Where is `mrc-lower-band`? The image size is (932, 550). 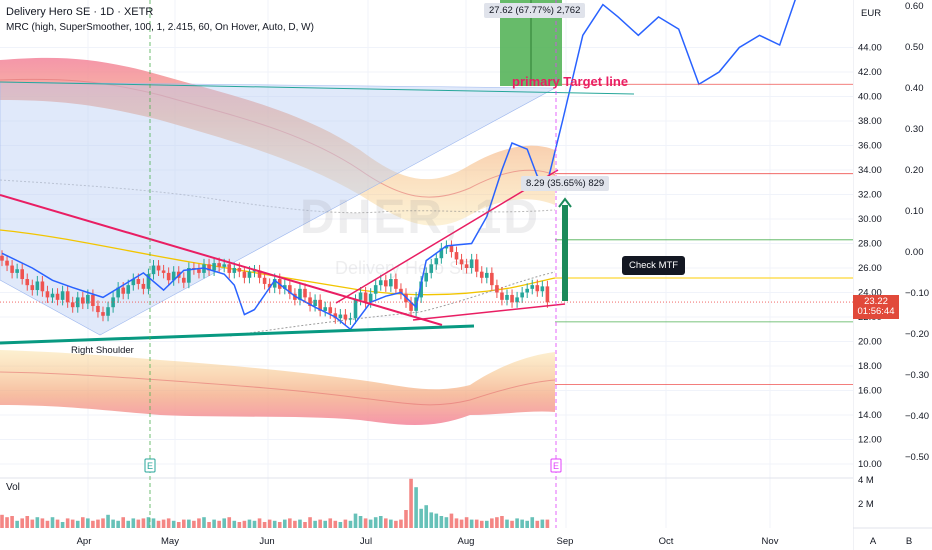
mrc-lower-band is located at coordinates (277, 387).